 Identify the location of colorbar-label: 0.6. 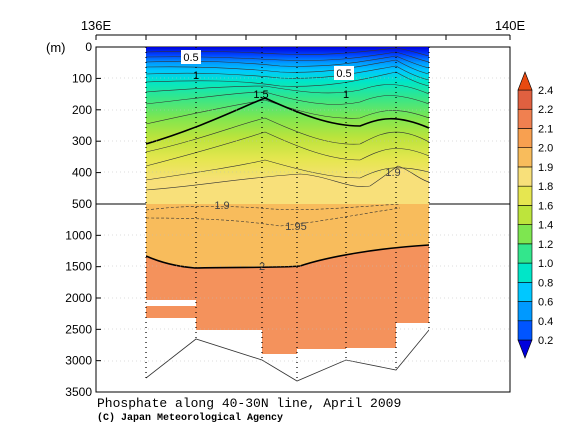
(545, 303).